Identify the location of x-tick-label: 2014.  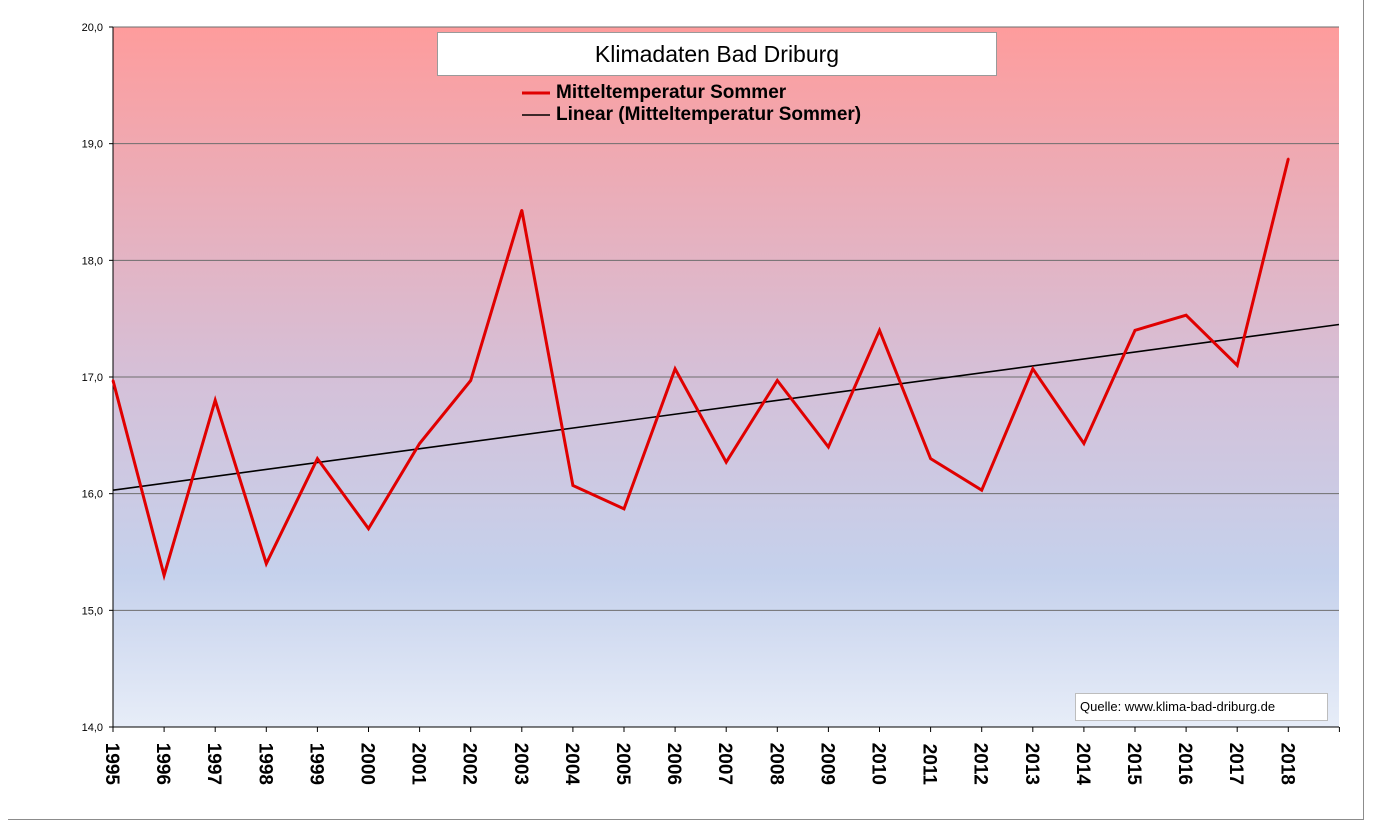
(1082, 764).